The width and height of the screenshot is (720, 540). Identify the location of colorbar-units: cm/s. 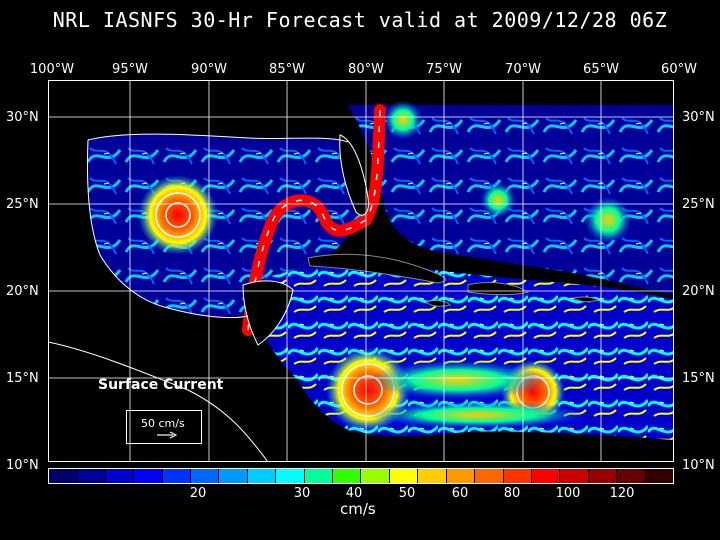
(358, 509).